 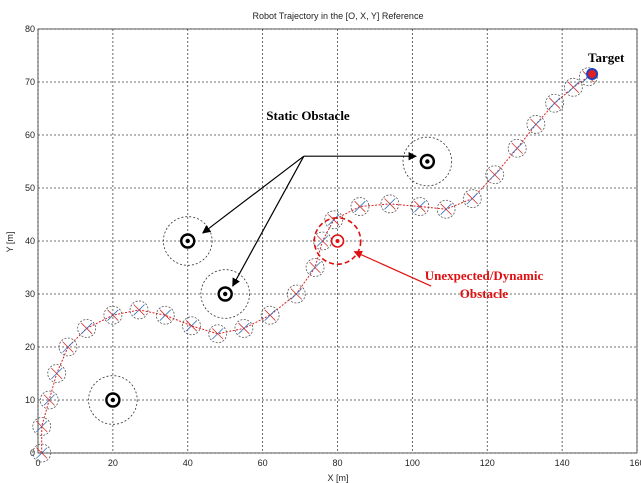 What do you see at coordinates (337, 478) in the screenshot?
I see `x-axis-label: X [m]` at bounding box center [337, 478].